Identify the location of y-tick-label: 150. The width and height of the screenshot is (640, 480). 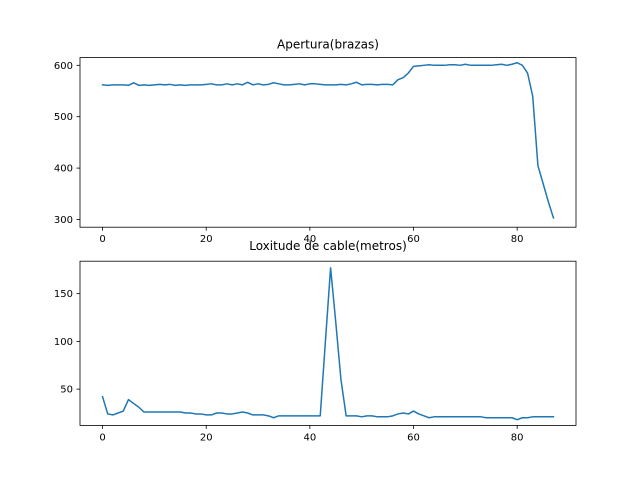
(63, 294).